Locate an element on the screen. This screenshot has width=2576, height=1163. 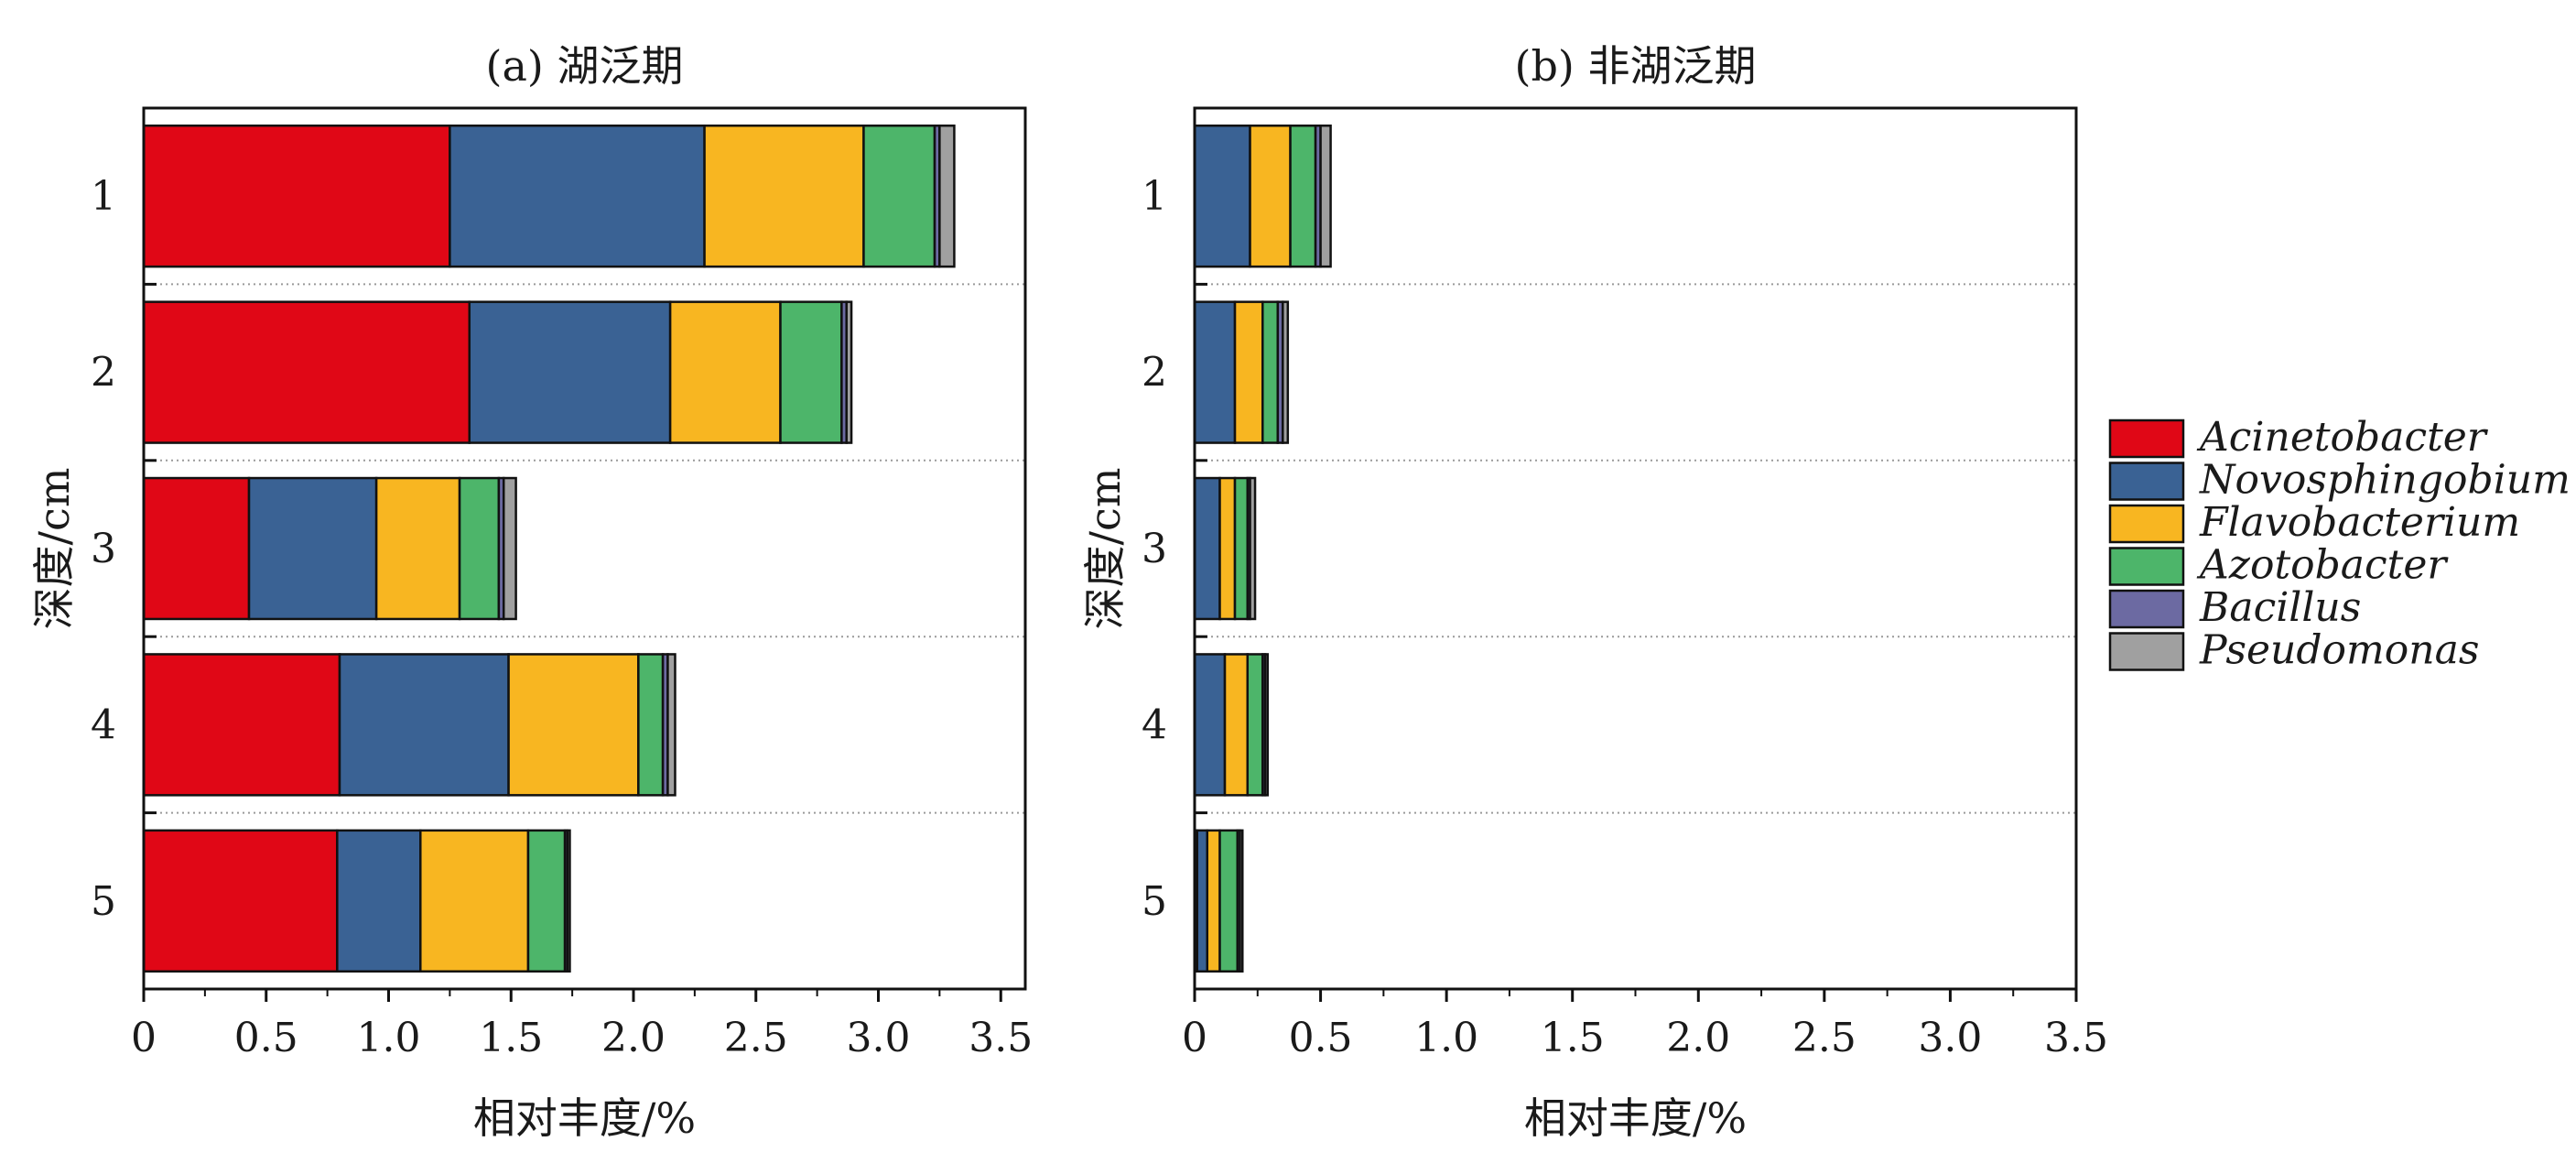
legend-swatch-novosphingobium is located at coordinates (2147, 481).